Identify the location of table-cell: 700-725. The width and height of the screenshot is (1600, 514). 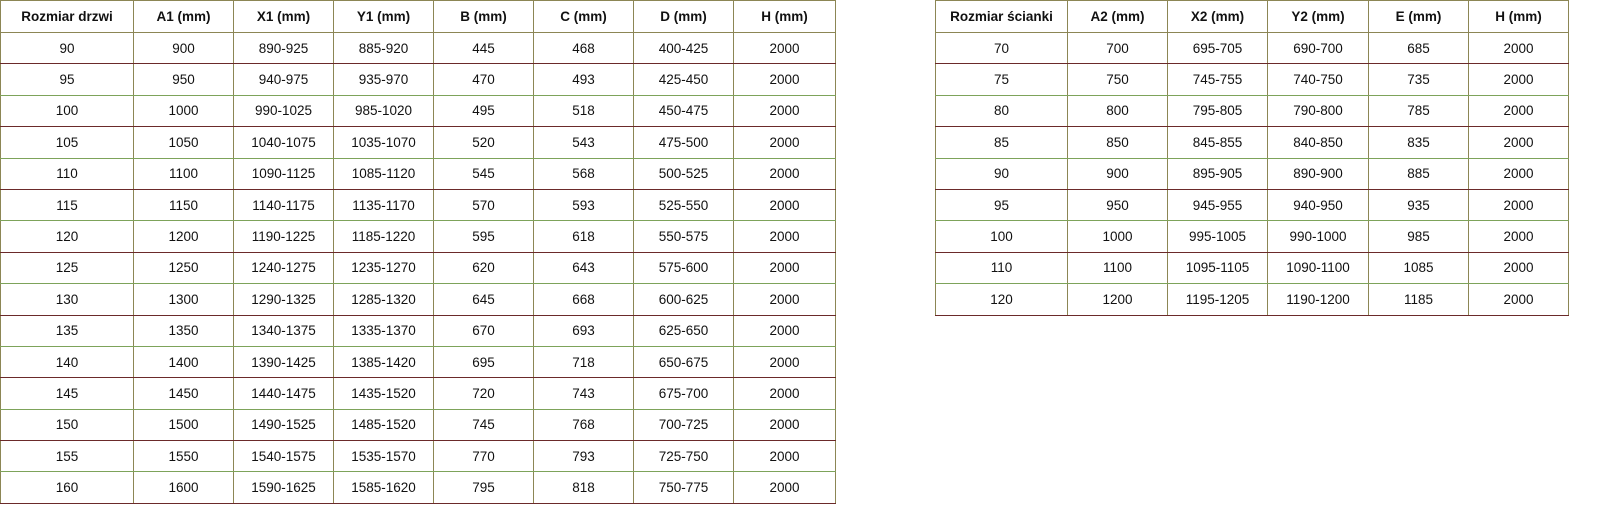
(683, 425).